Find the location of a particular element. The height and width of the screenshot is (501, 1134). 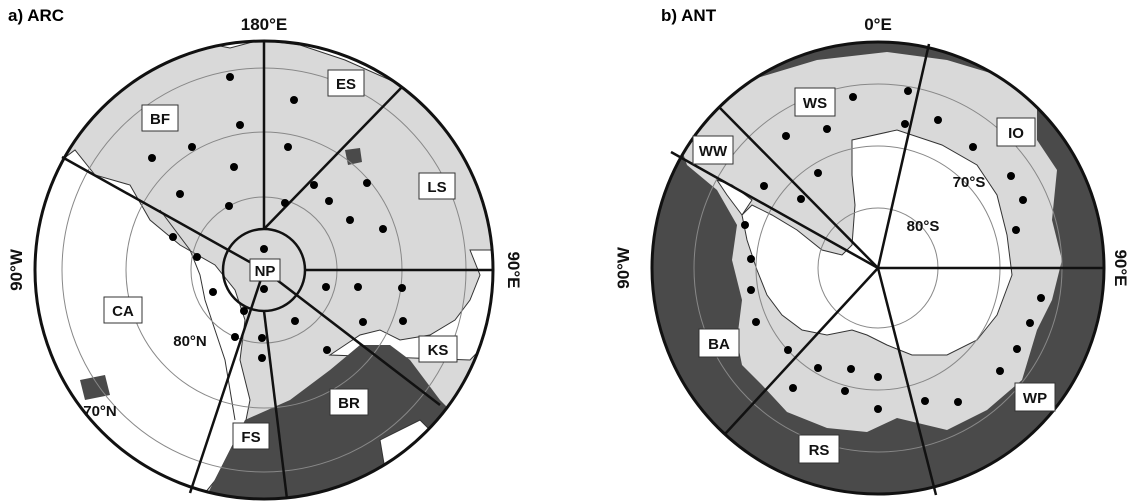

svg-text: ES is located at coordinates (346, 84).